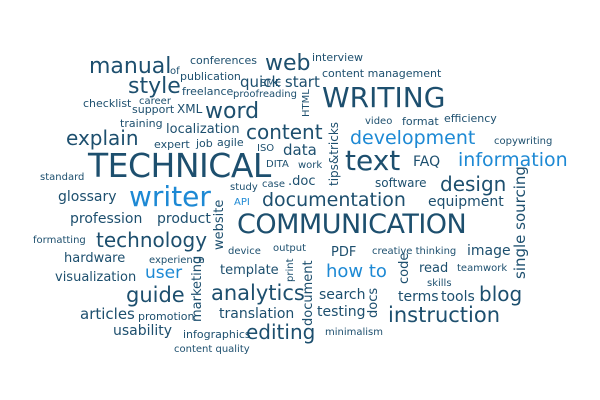 This screenshot has width=600, height=400. Describe the element at coordinates (152, 240) in the screenshot. I see `word-technology: technology` at that location.